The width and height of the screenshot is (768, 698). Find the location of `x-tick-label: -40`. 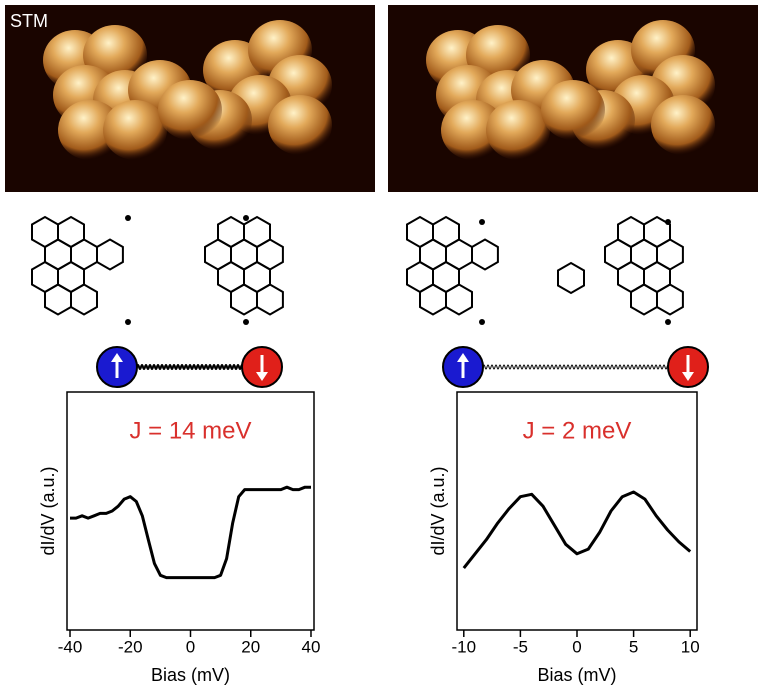

x-tick-label: -40 is located at coordinates (70, 646).